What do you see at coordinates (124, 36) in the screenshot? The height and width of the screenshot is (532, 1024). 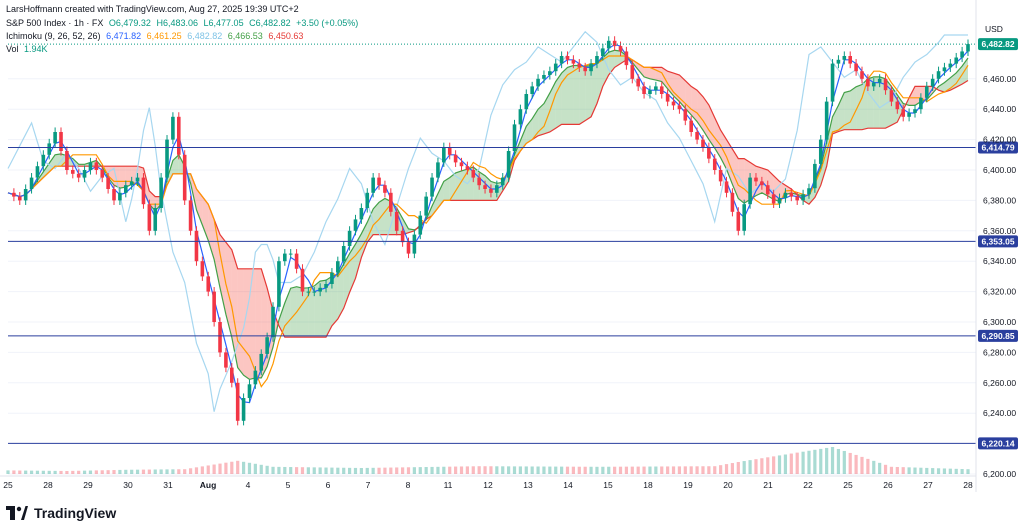 I see `ichimoku-conversion-value: 6,471.82` at bounding box center [124, 36].